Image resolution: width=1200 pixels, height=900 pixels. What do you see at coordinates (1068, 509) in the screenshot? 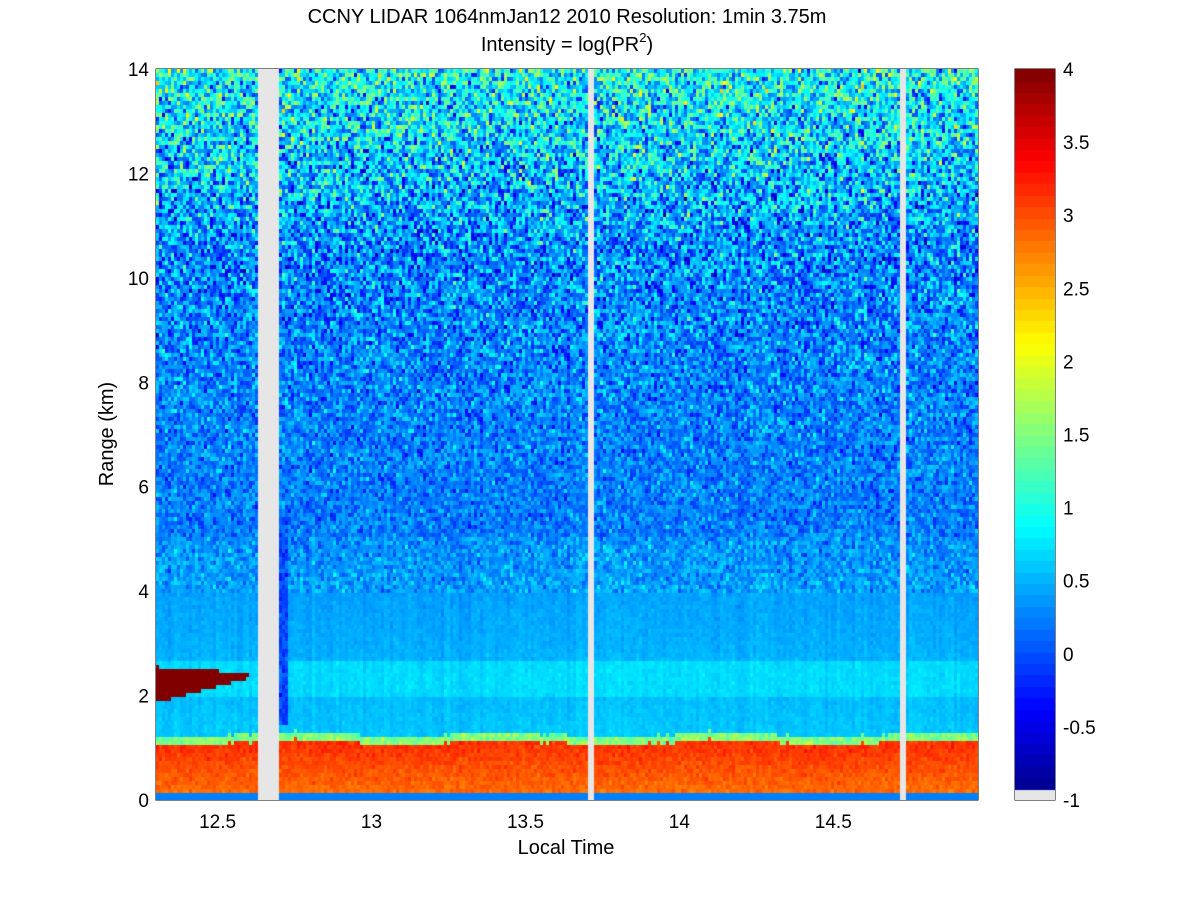
I see `colorbar-tick-label: 1` at bounding box center [1068, 509].